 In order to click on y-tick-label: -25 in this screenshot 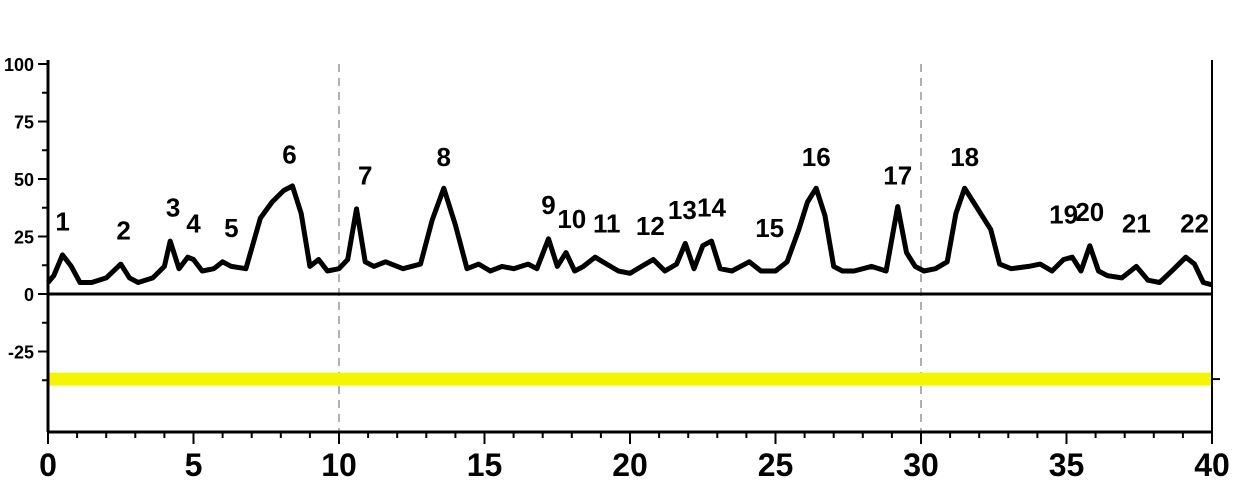, I will do `click(21, 353)`.